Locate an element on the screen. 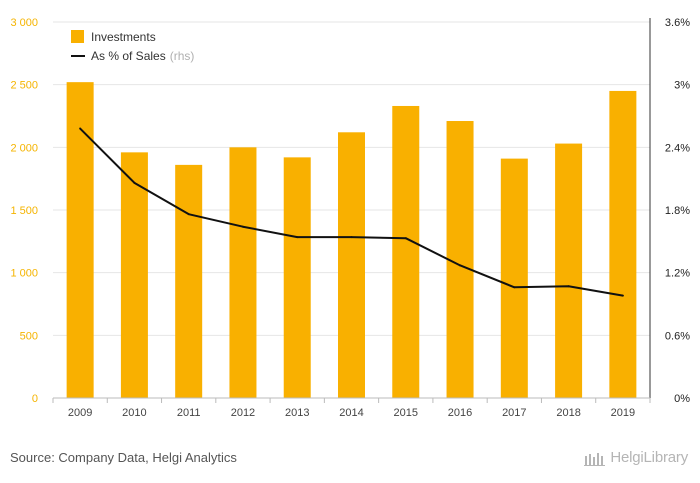  point-sales-pct-2018 is located at coordinates (568, 286).